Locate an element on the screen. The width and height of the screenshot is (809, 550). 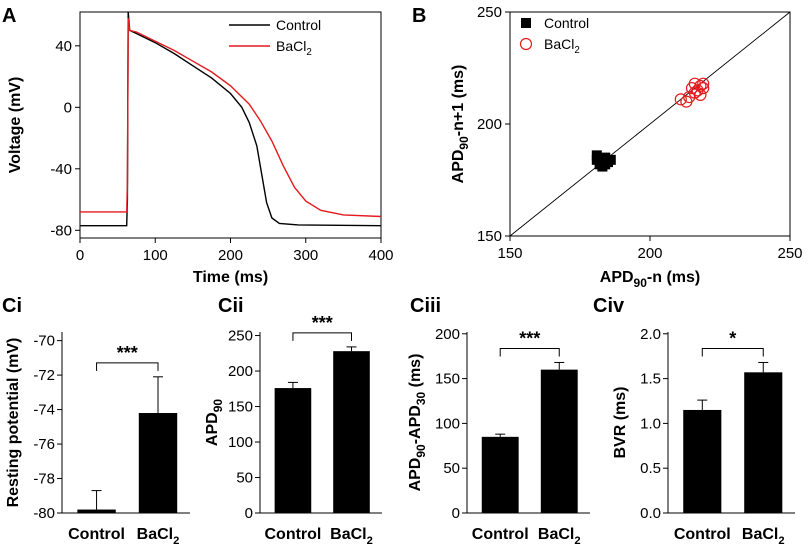
legend-swatch-control is located at coordinates (526, 23).